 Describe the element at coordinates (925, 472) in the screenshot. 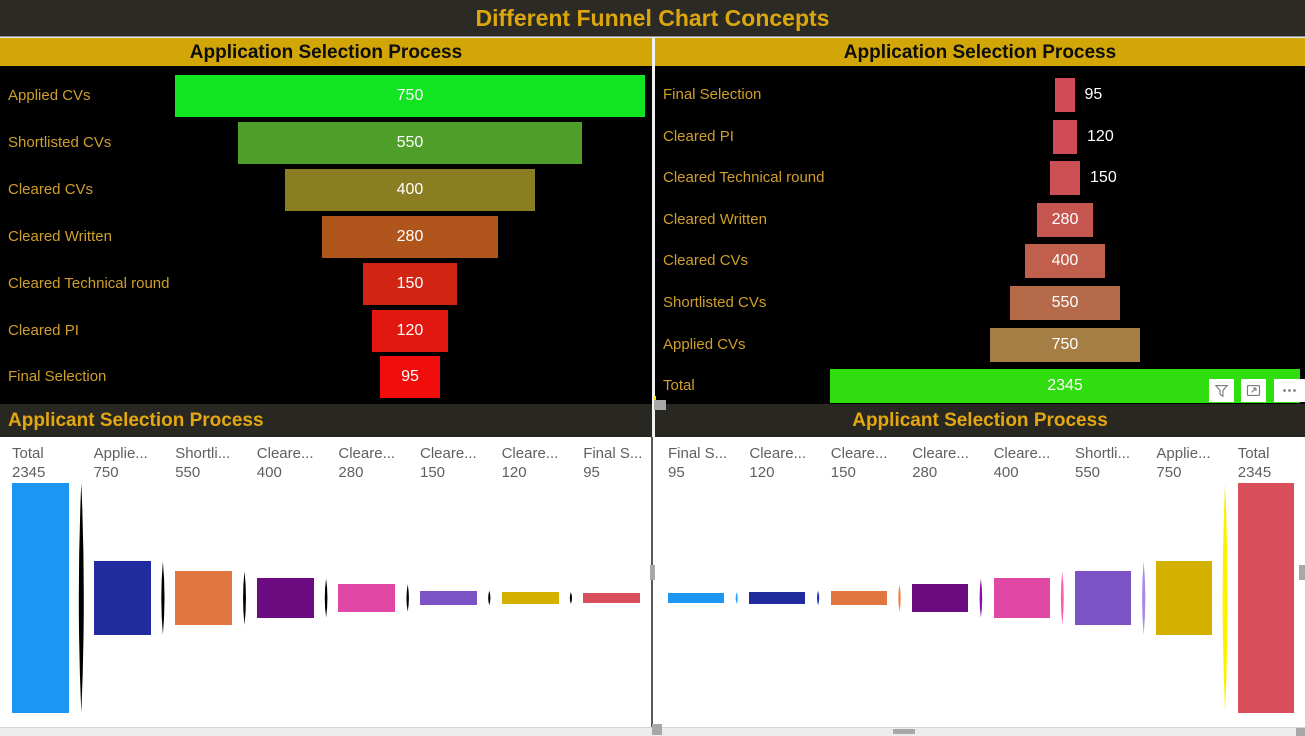

I see `funnel-value-label: 280` at that location.